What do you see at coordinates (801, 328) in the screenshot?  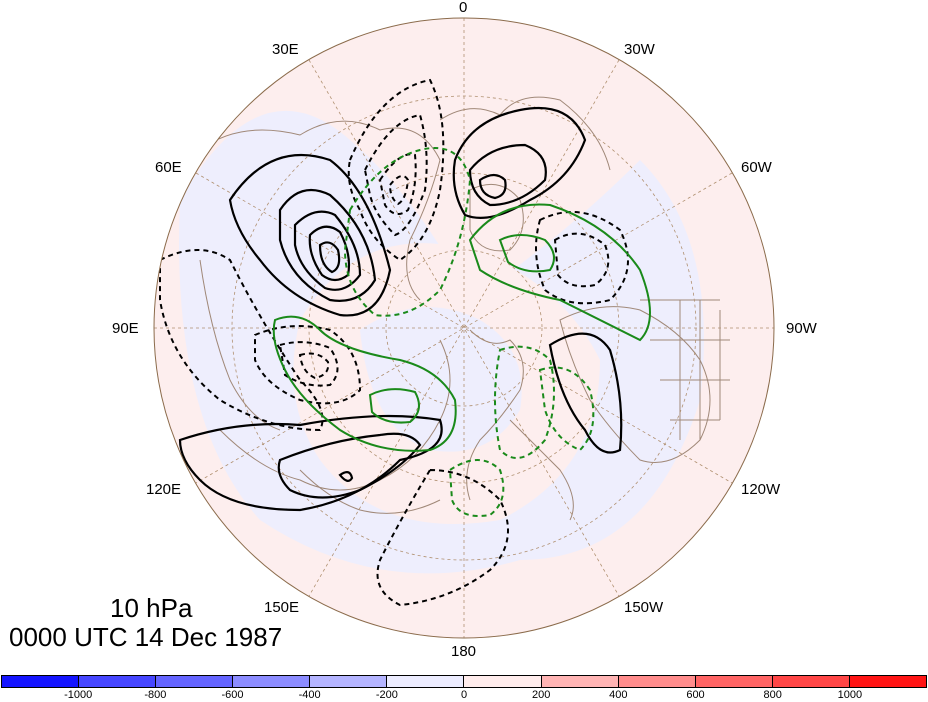 I see `lon-label-90w: 90W` at bounding box center [801, 328].